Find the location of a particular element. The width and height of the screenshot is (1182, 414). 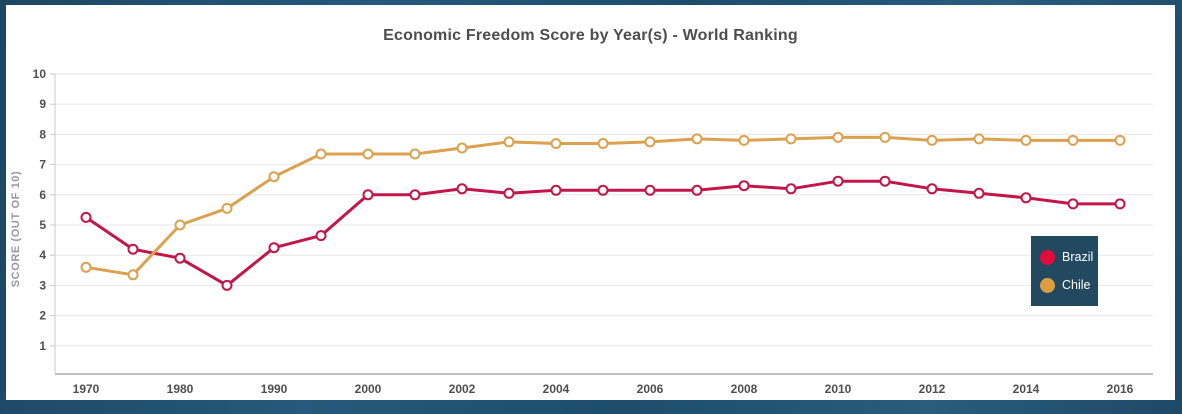

x-tick-label: 2016 is located at coordinates (1120, 389).